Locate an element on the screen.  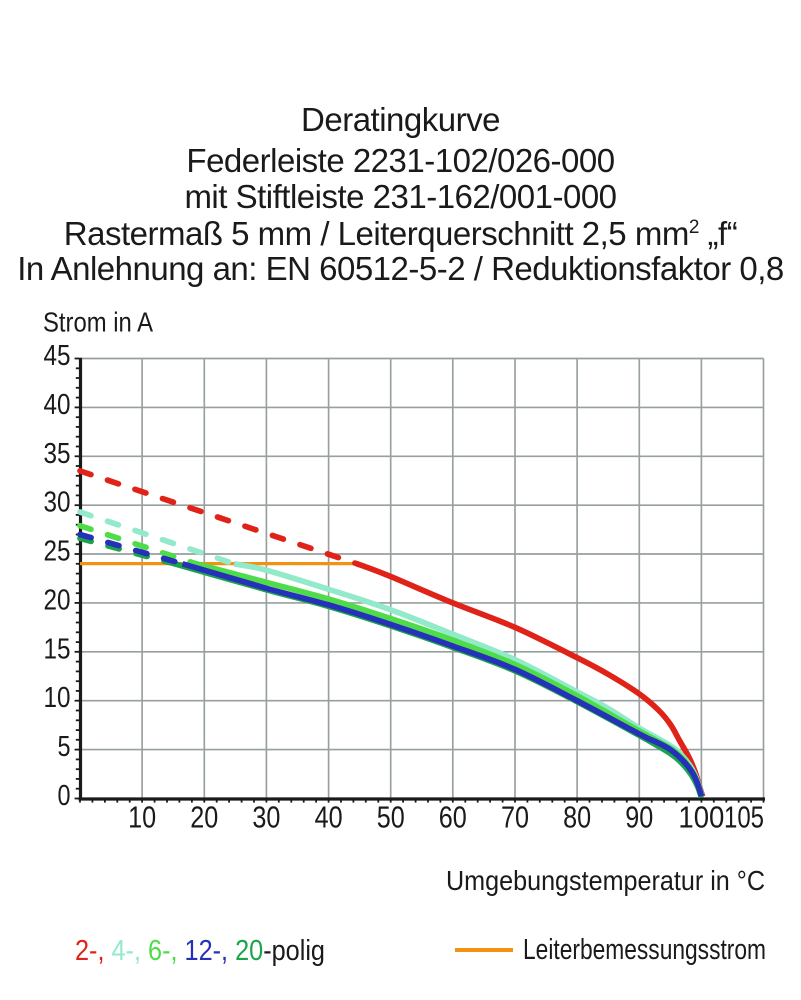
svg-text: 80 is located at coordinates (577, 816).